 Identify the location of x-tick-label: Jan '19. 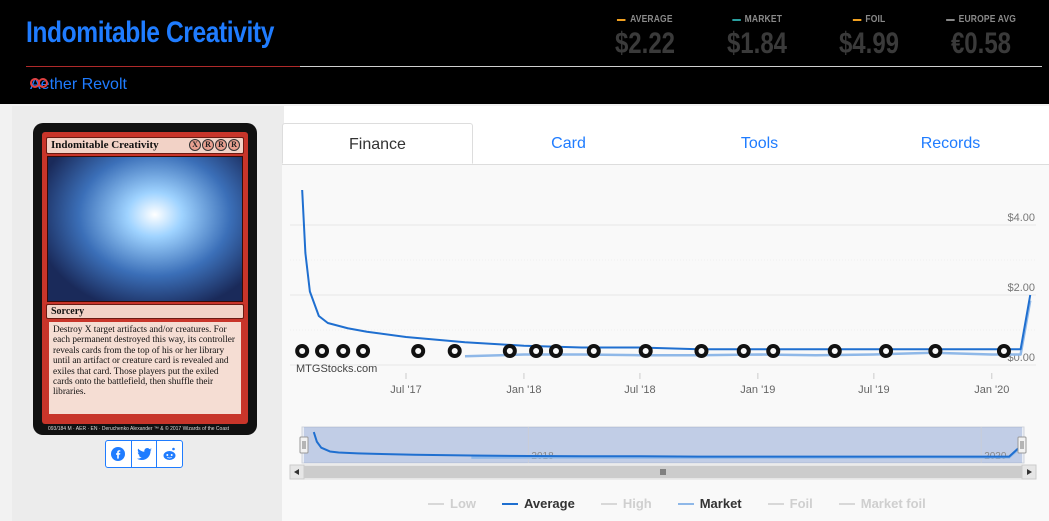
(757, 390).